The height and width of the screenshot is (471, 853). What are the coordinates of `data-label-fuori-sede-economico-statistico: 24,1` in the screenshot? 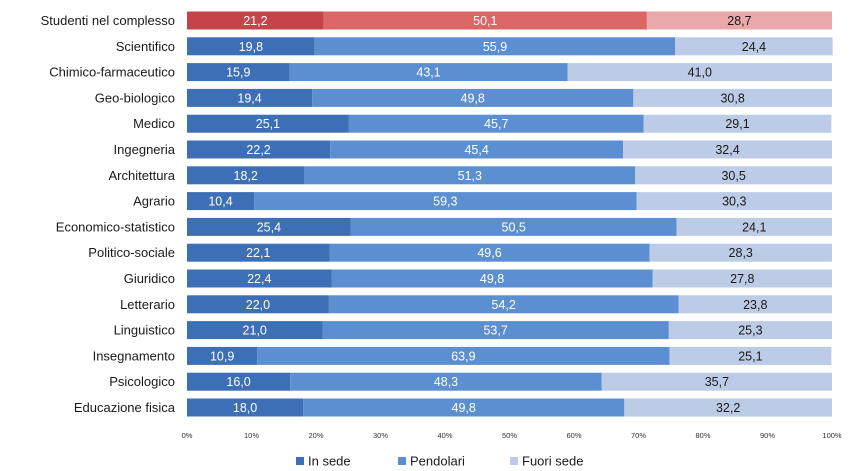 It's located at (754, 227).